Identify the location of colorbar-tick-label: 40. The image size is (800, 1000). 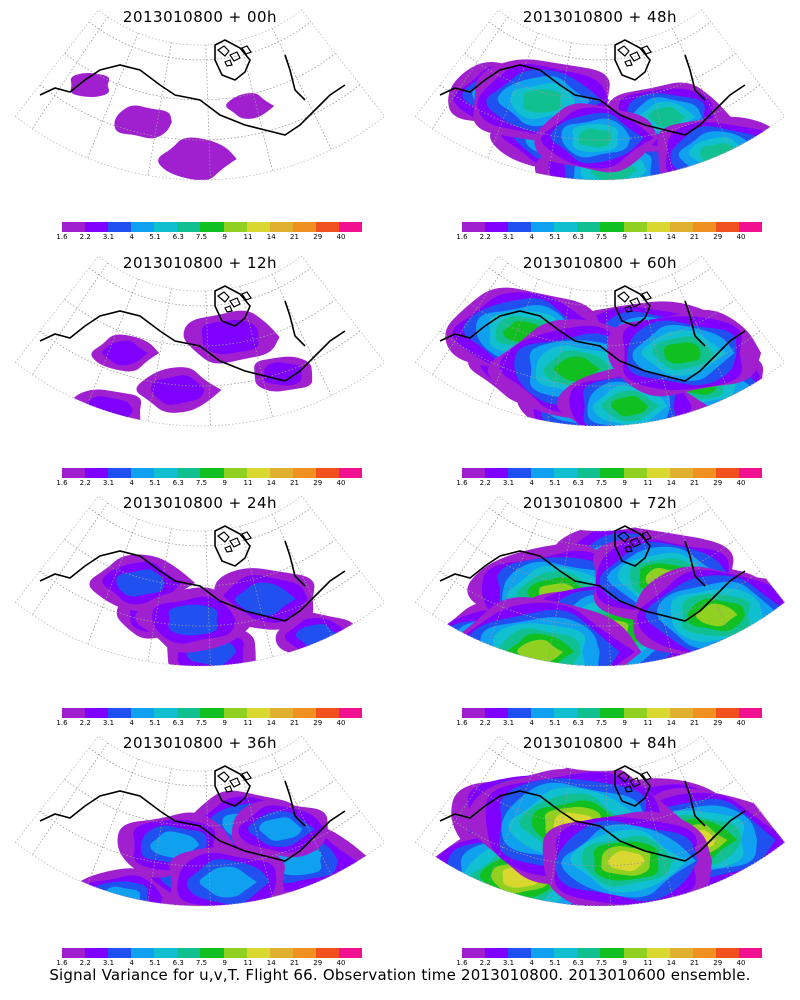
(741, 723).